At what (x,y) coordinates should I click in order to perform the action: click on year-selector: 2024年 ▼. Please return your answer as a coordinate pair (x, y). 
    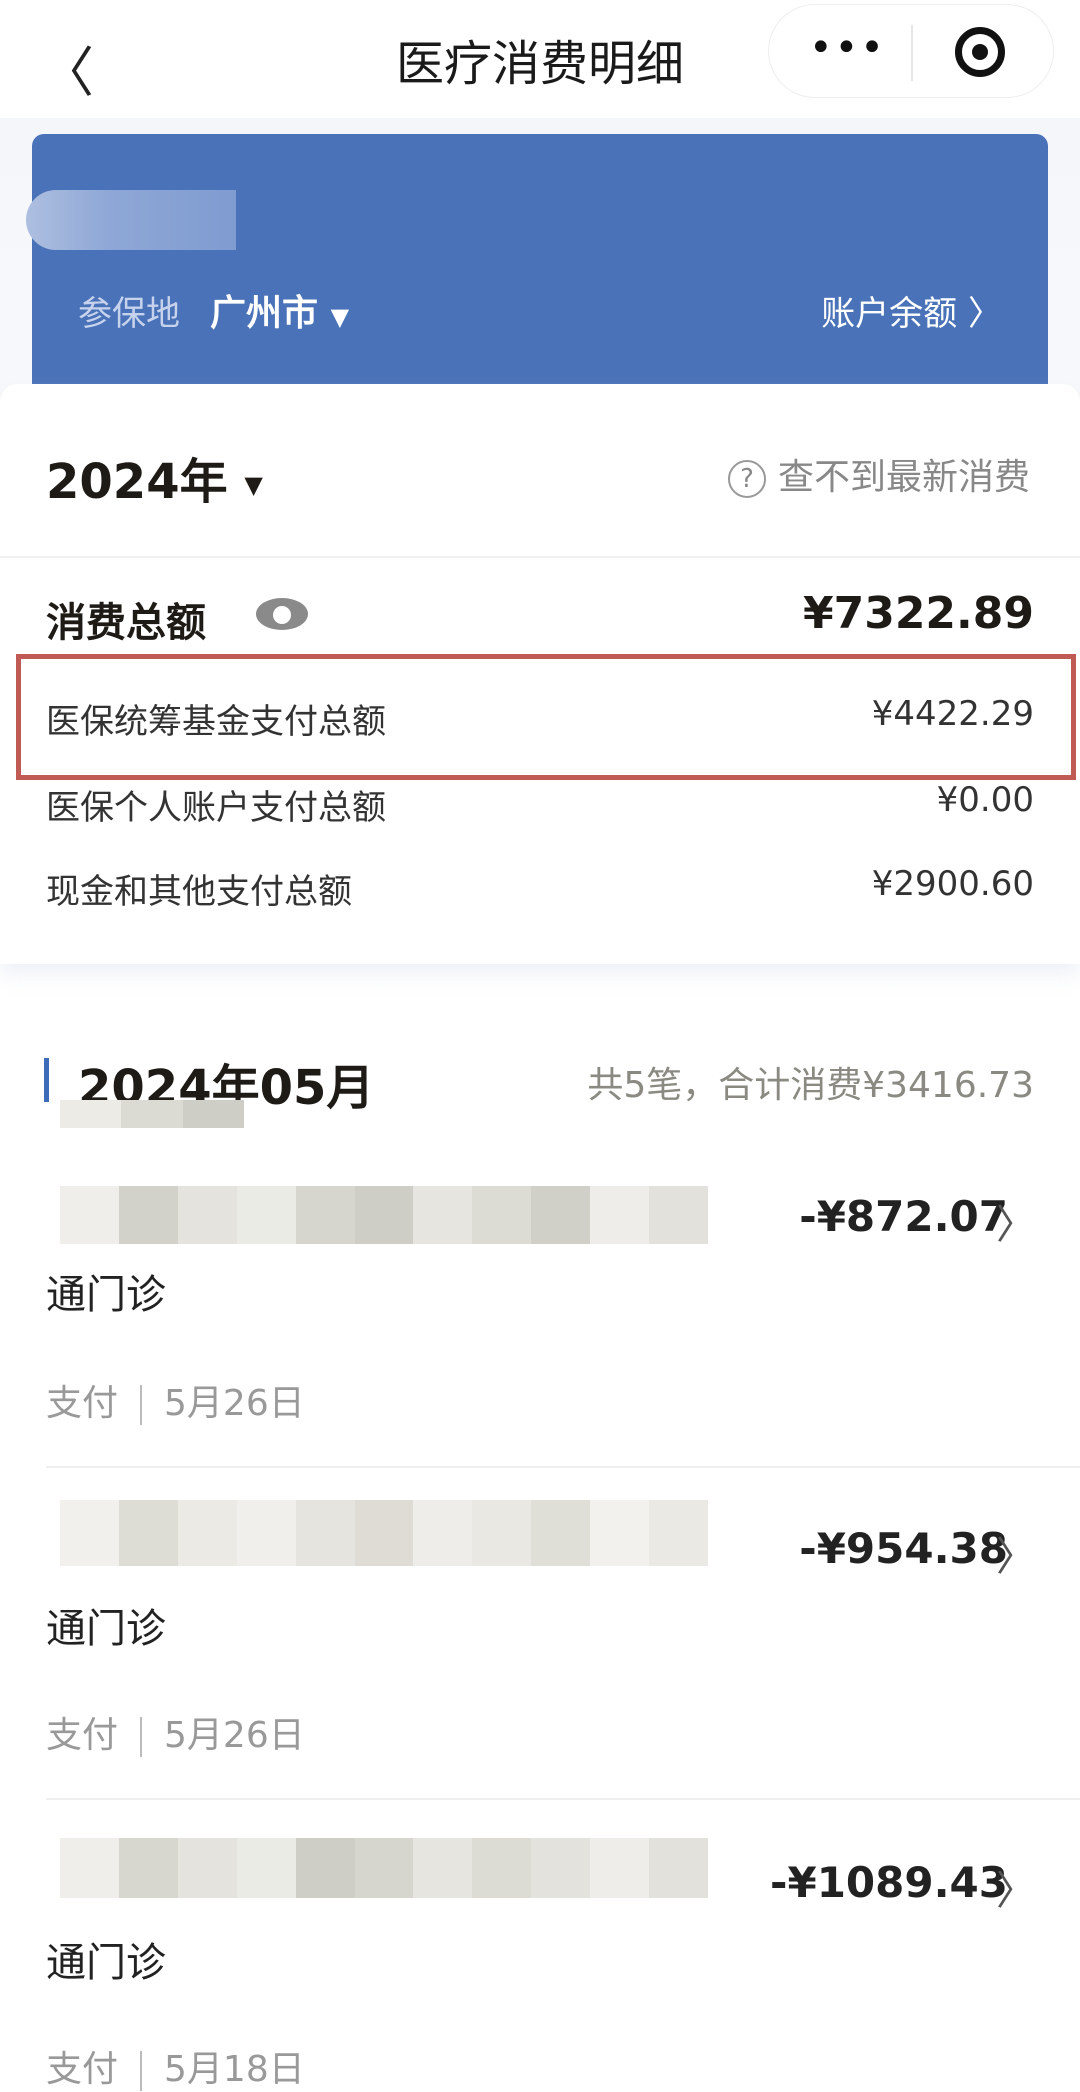
    Looking at the image, I should click on (154, 477).